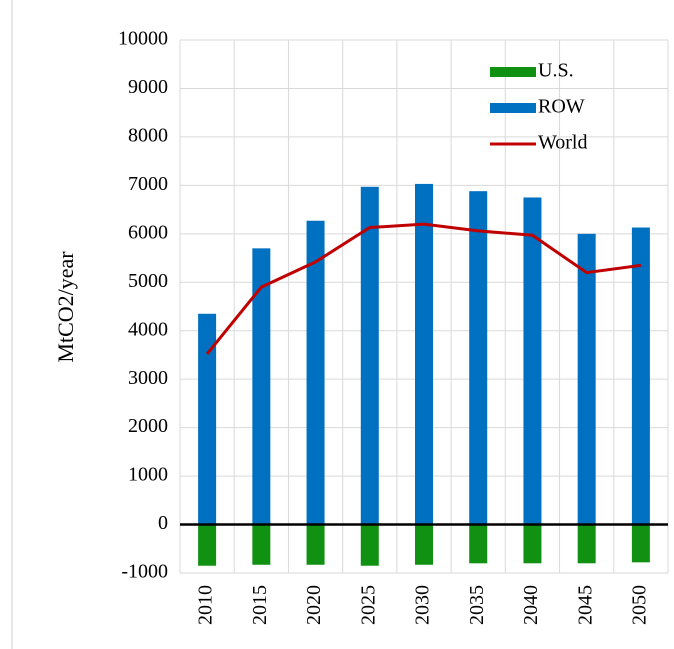 Image resolution: width=674 pixels, height=649 pixels. I want to click on x-tick-label: 2025, so click(368, 605).